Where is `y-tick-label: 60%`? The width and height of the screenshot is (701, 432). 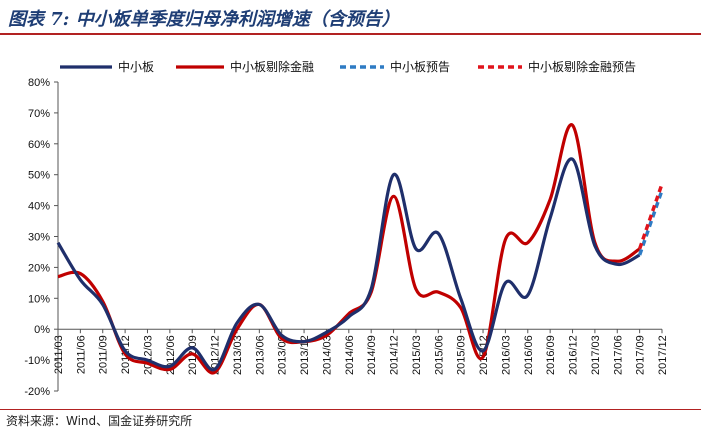
y-tick-label: 60% is located at coordinates (39, 145).